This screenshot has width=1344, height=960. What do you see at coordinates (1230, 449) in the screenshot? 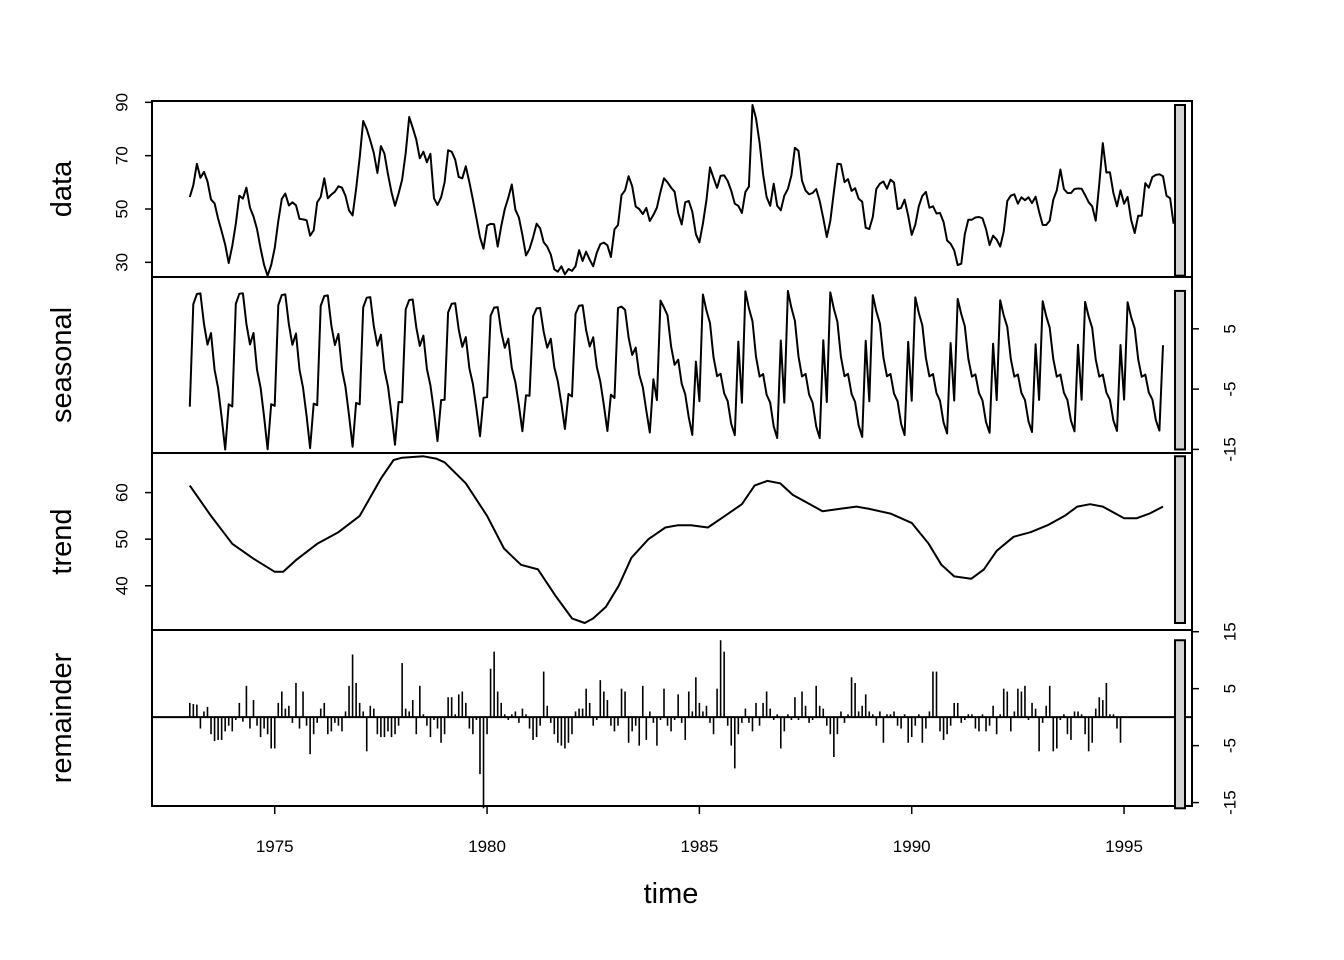
I see `seasonal-y-tick-label: -15` at bounding box center [1230, 449].